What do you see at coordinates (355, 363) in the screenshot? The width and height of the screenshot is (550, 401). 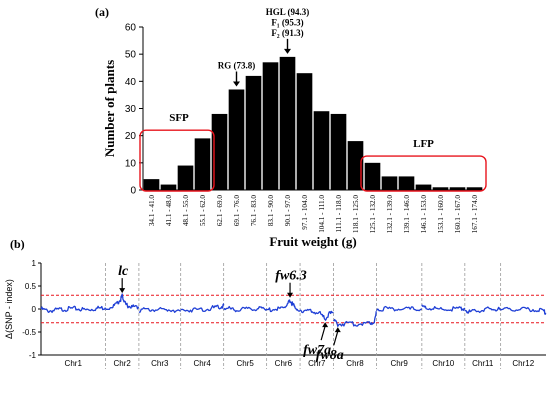 I see `chromosome-label: Chr8` at bounding box center [355, 363].